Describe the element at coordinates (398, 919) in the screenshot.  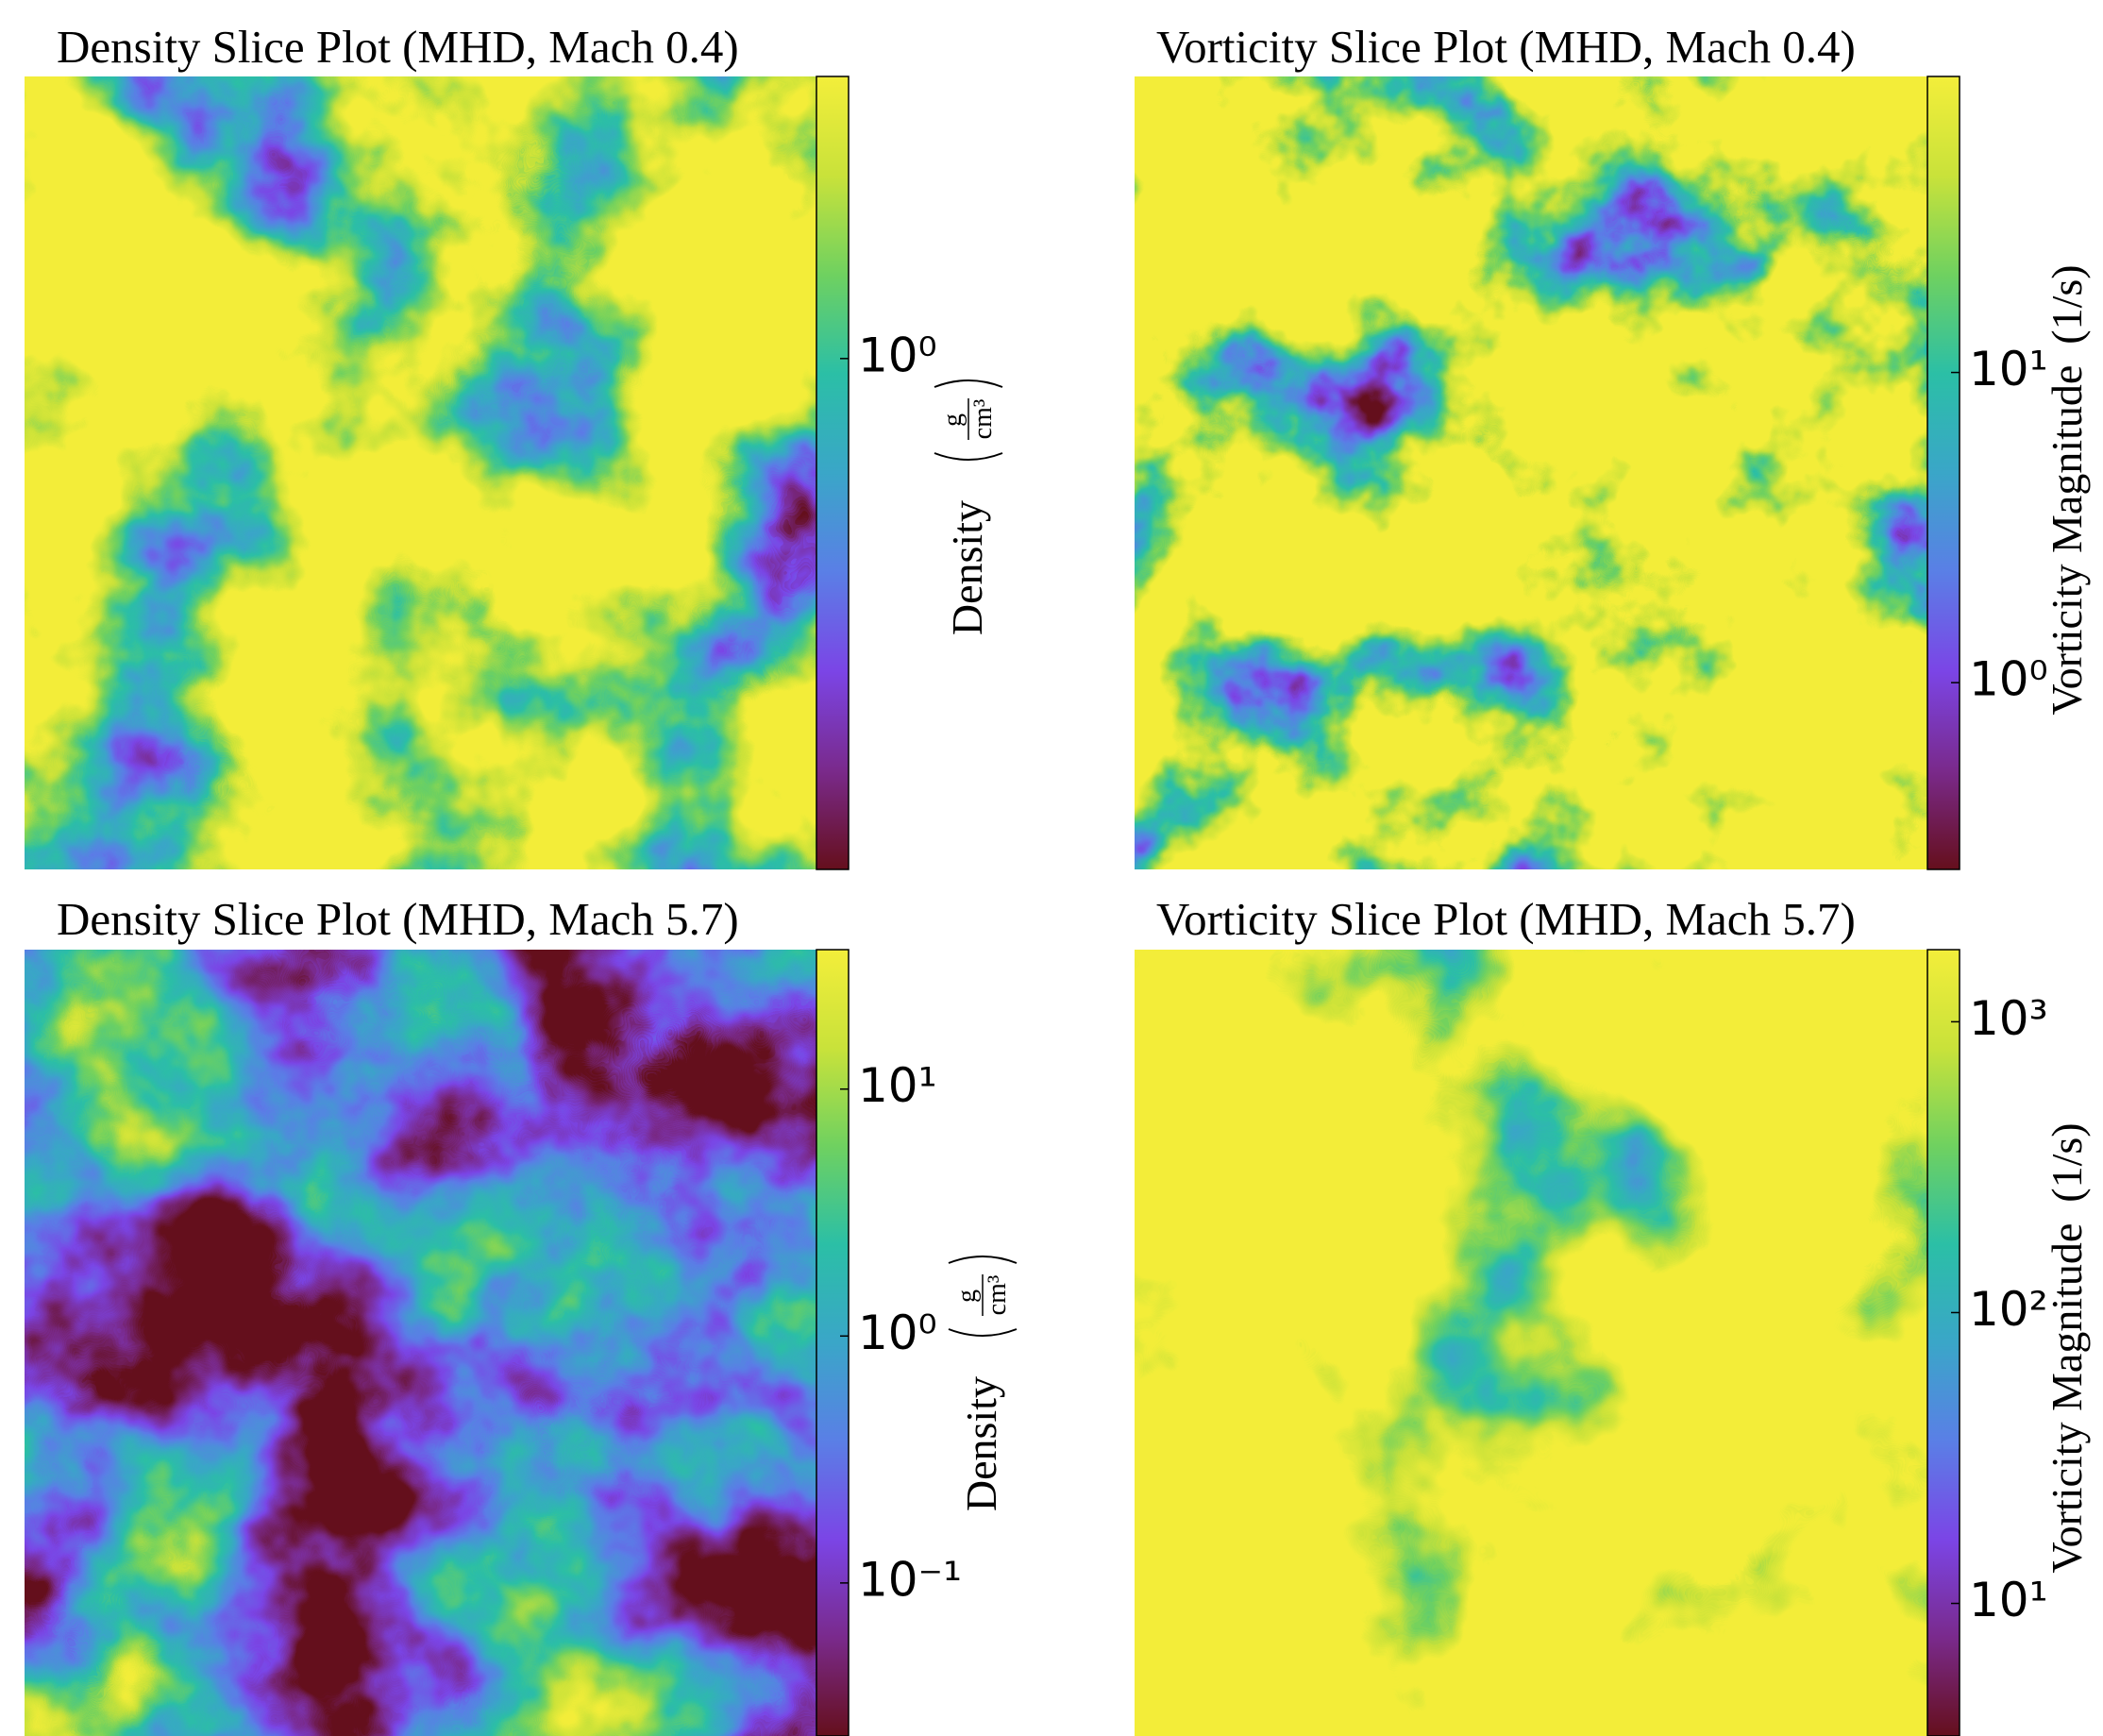
I see `panel-title: Density Slice Plot (MHD, Mach 5.7)` at that location.